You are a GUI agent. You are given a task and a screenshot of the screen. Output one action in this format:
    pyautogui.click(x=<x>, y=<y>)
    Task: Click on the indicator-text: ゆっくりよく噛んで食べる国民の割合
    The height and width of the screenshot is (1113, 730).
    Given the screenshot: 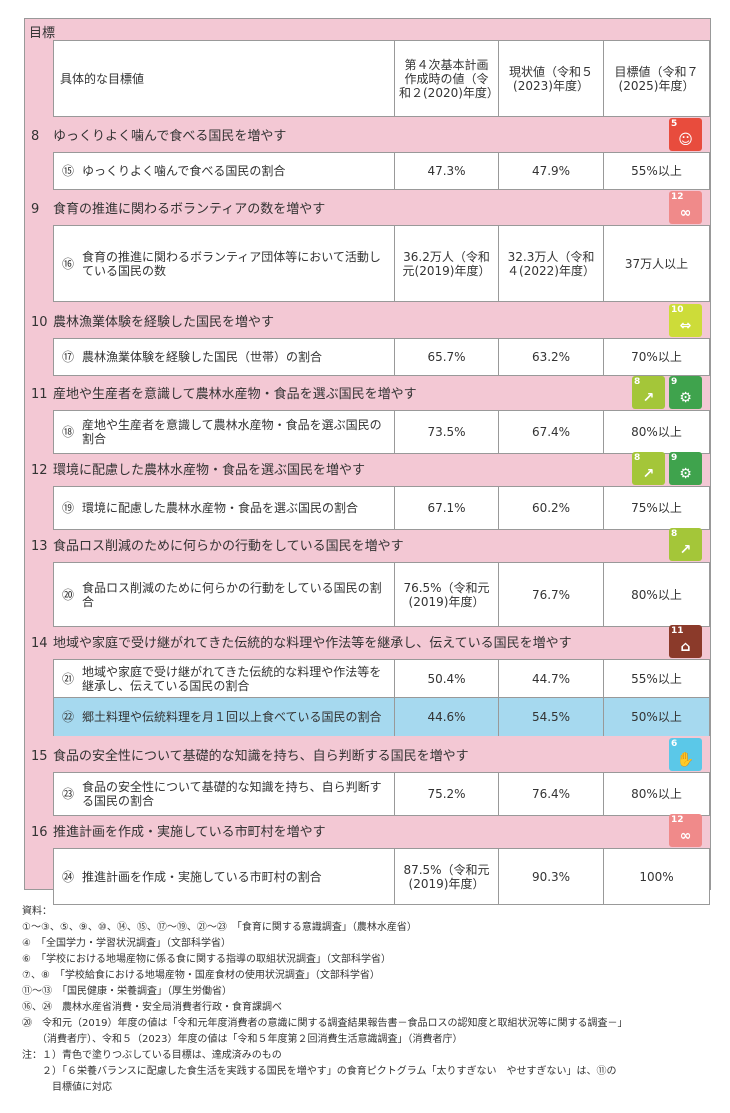 What is the action you would take?
    pyautogui.click(x=184, y=171)
    